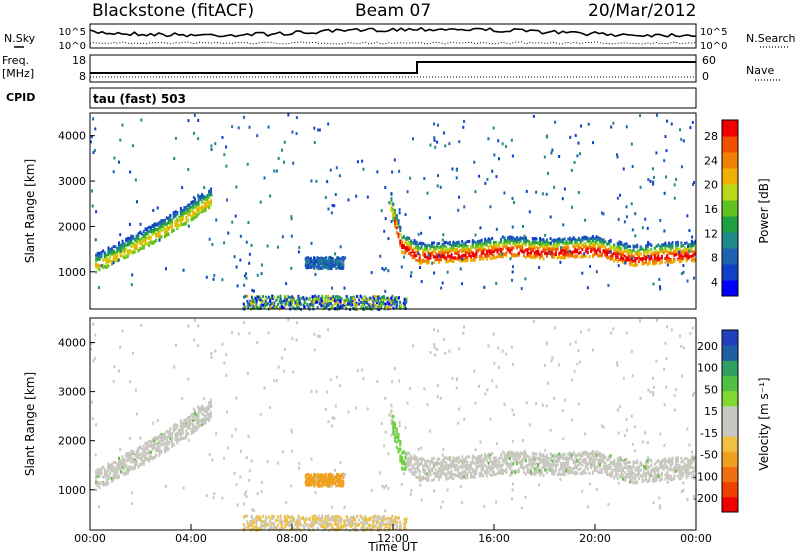 This screenshot has width=800, height=554. Describe the element at coordinates (139, 99) in the screenshot. I see `cpid-value: tau (fast) 503` at that location.